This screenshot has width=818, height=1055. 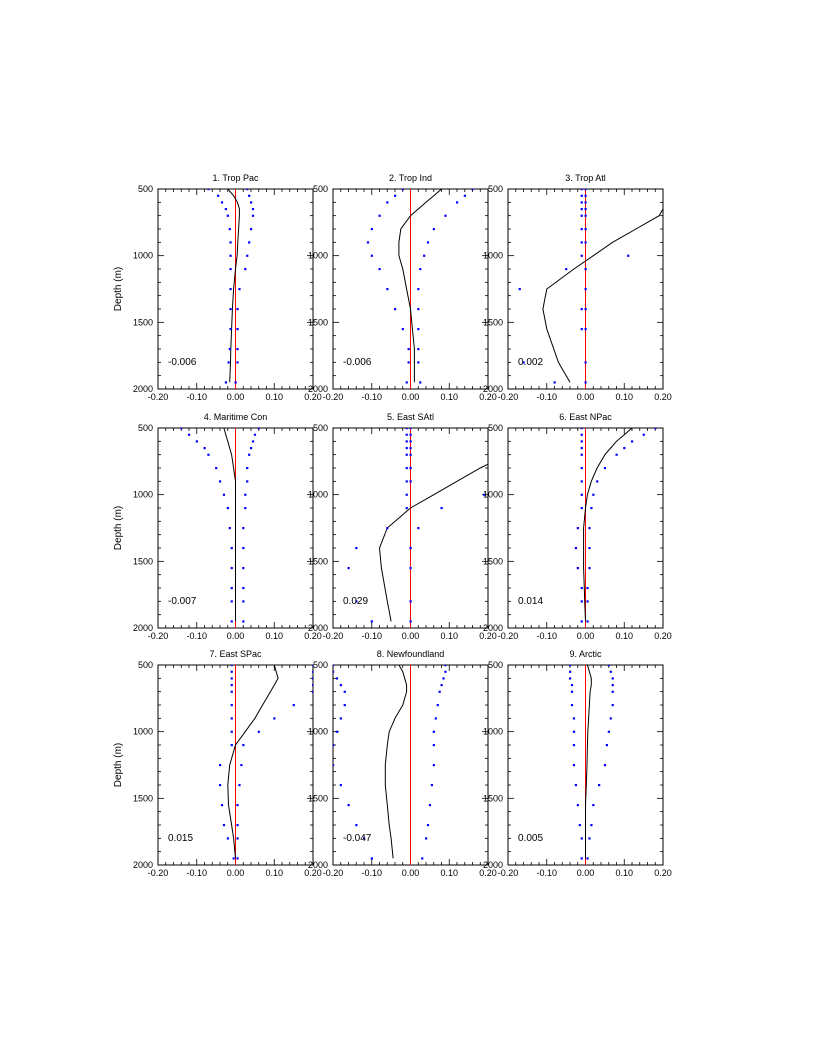 What do you see at coordinates (585, 654) in the screenshot?
I see `panel-title: 9. Arctic` at bounding box center [585, 654].